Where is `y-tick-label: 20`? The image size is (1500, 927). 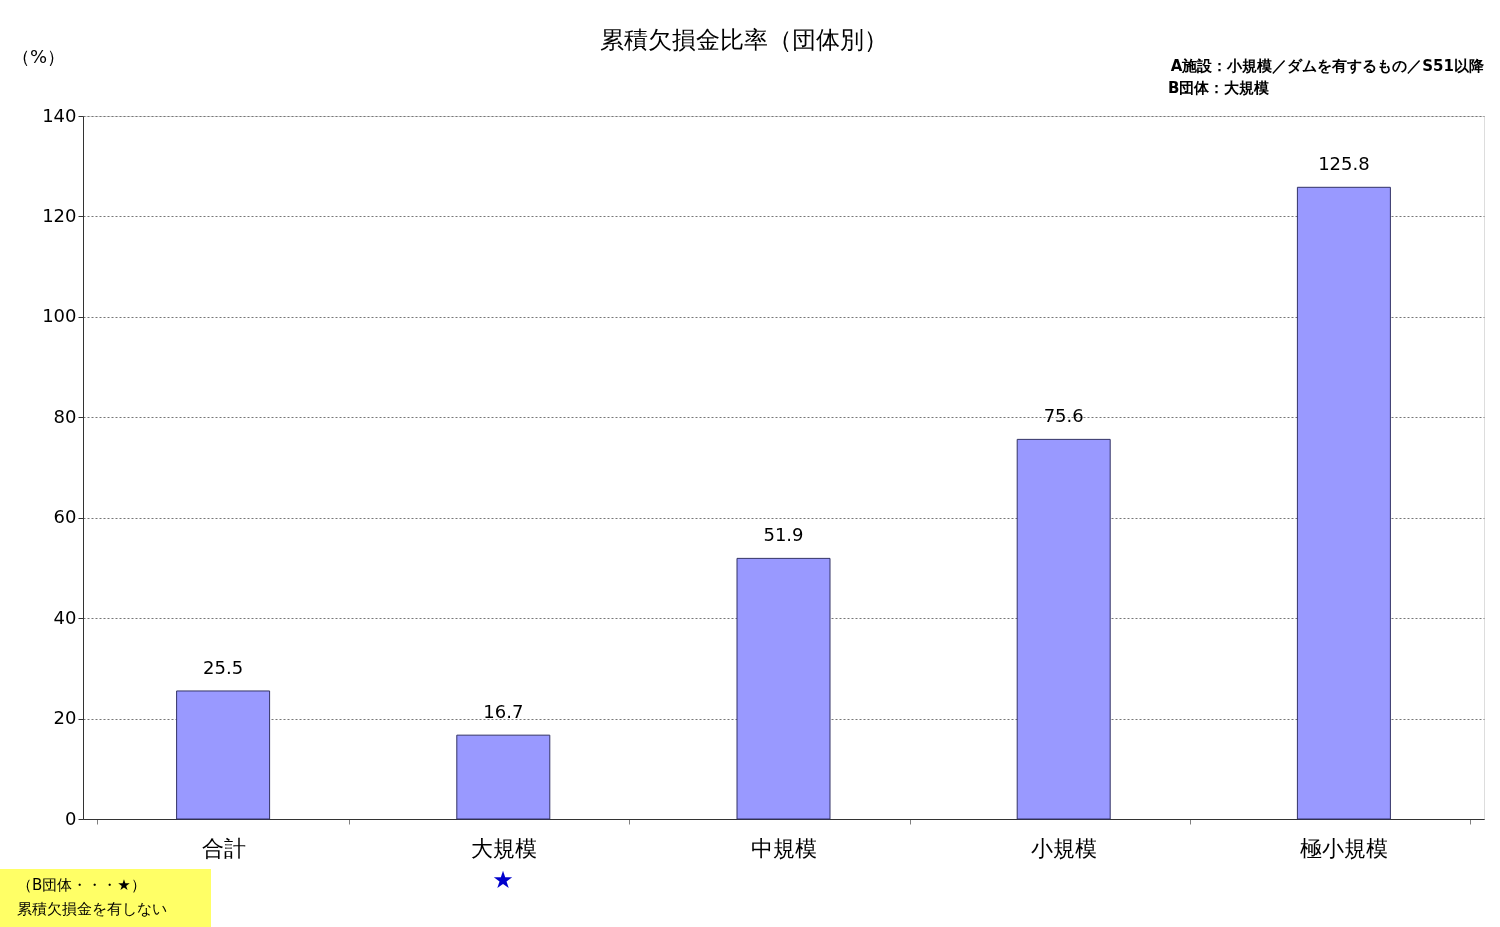 y-tick-label: 20 is located at coordinates (65, 718).